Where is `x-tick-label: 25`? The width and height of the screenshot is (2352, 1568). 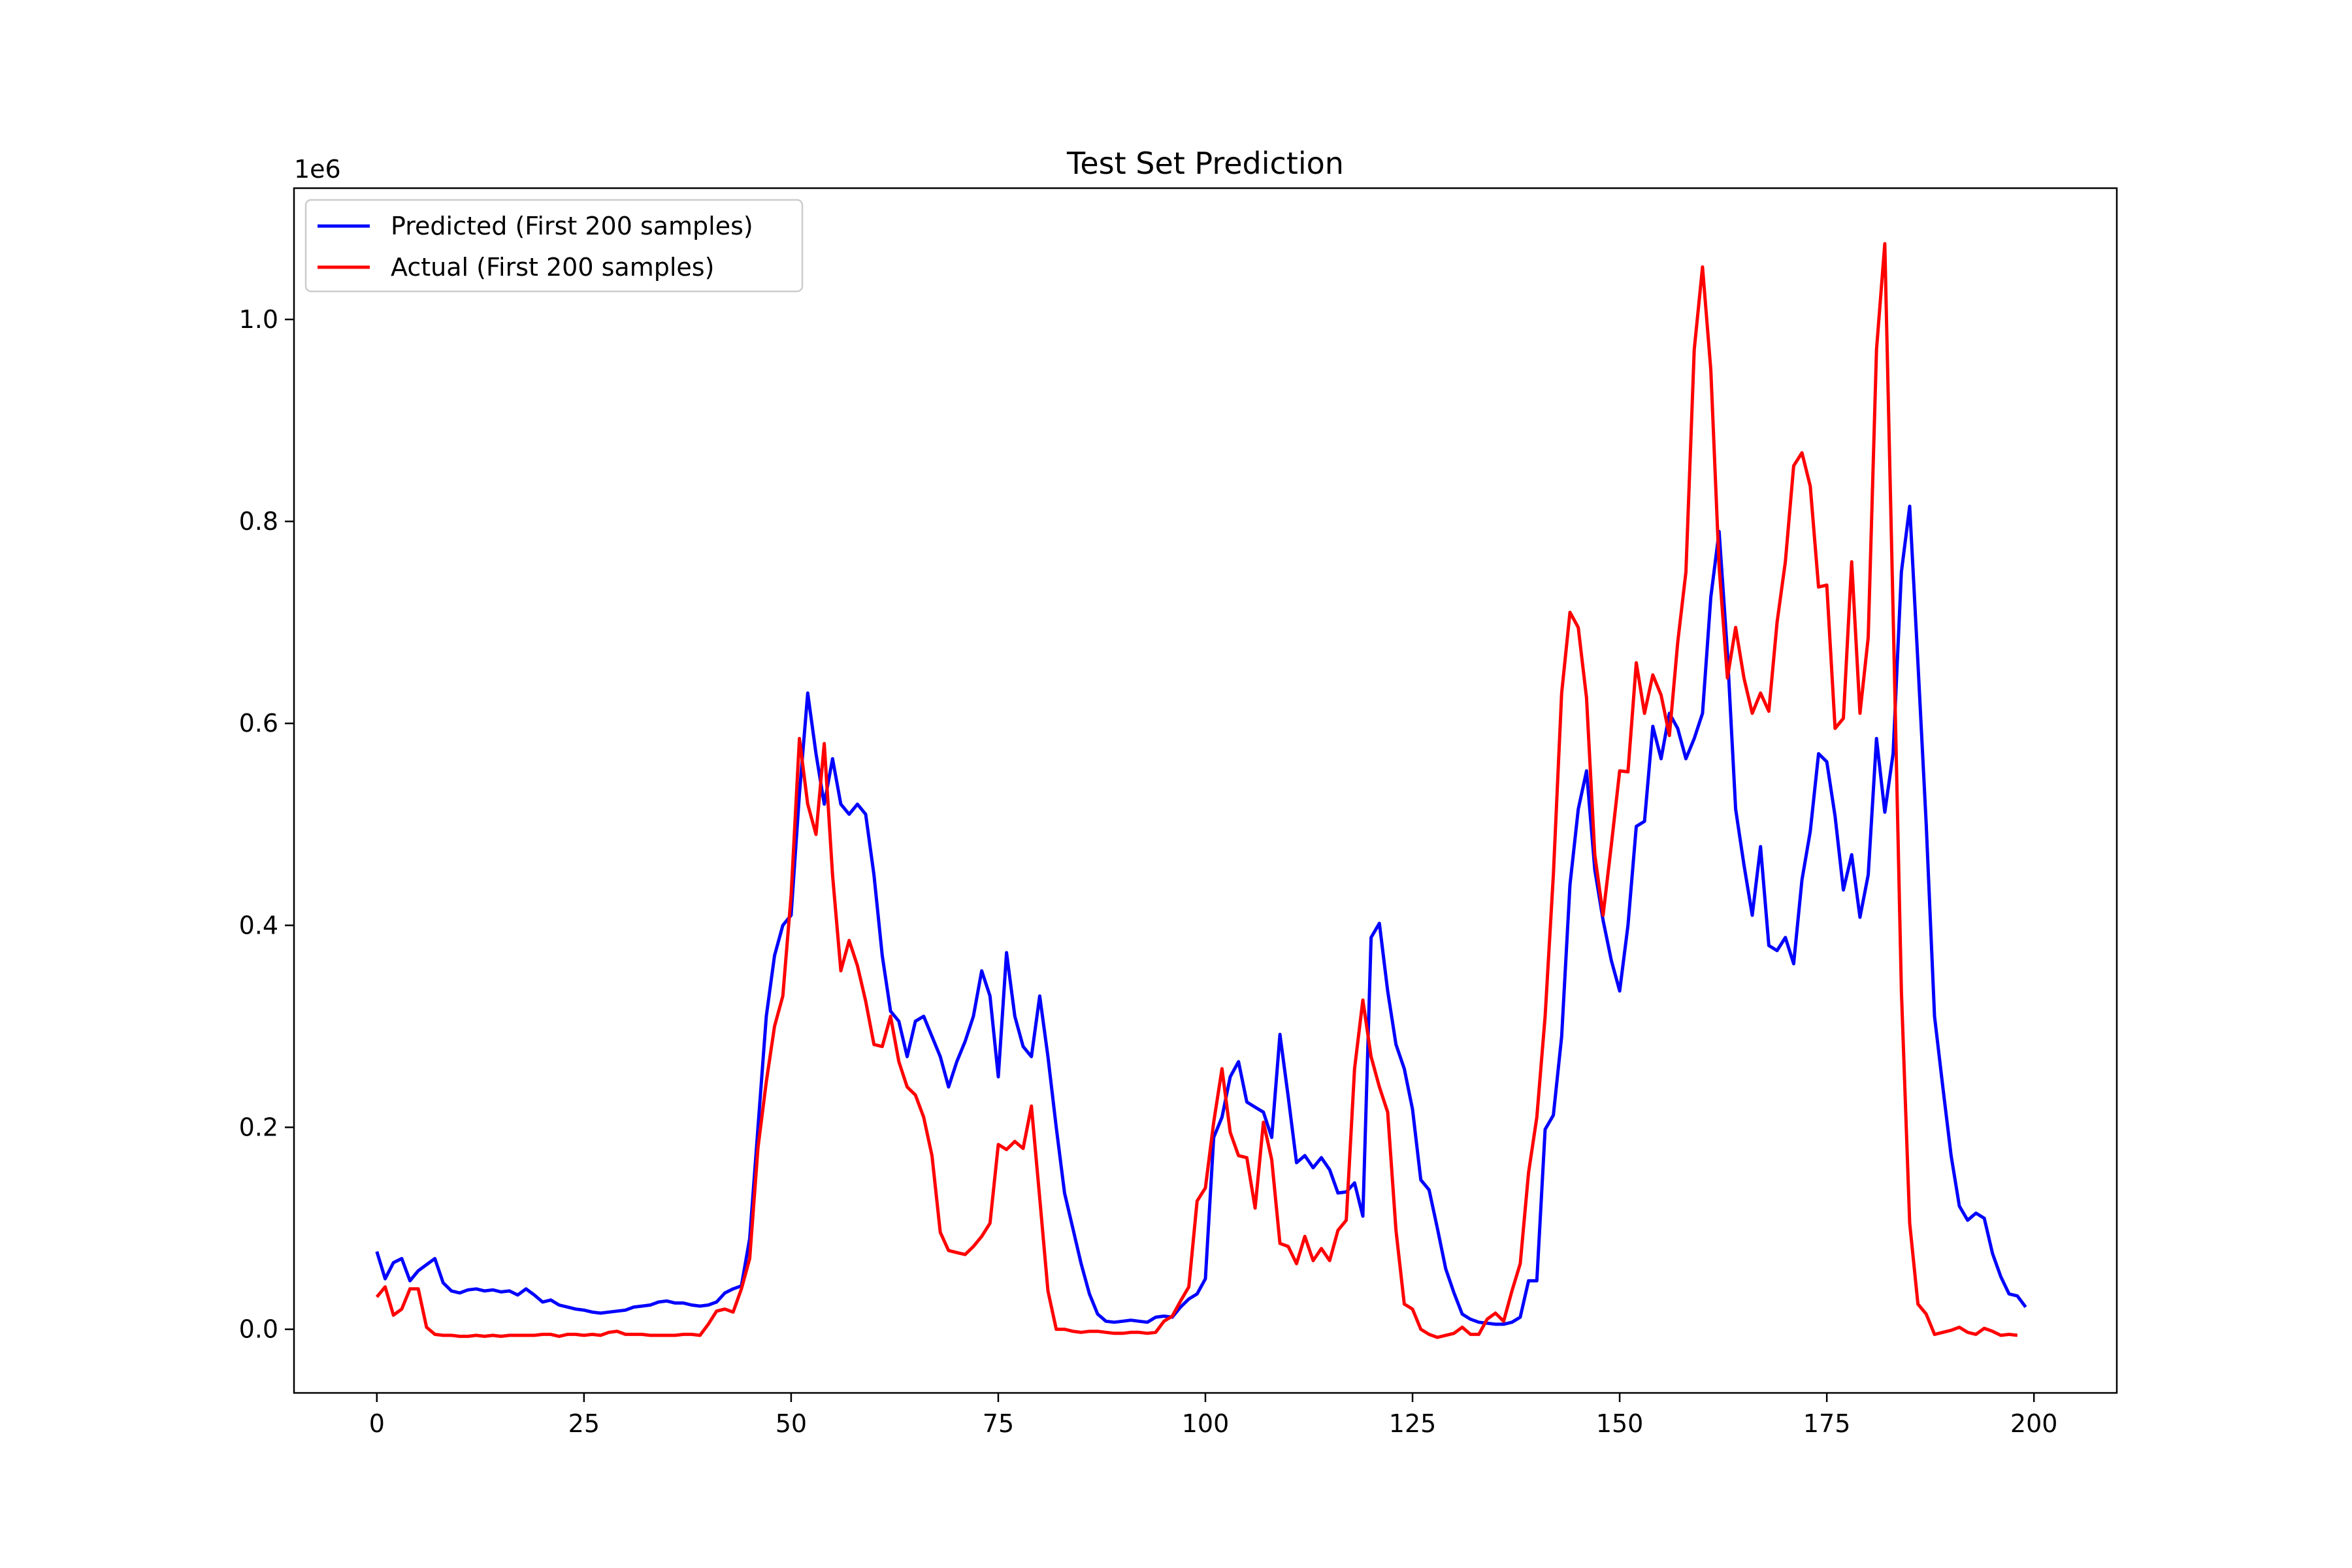
x-tick-label: 25 is located at coordinates (584, 1423).